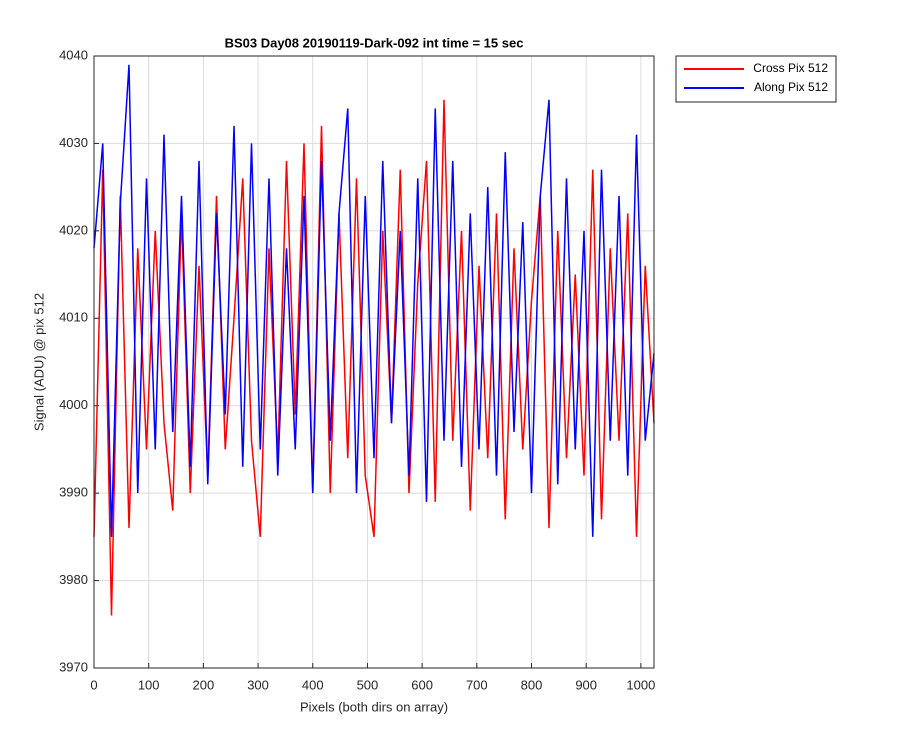 The height and width of the screenshot is (755, 900). Describe the element at coordinates (73, 666) in the screenshot. I see `y-tick-label: 3970` at that location.